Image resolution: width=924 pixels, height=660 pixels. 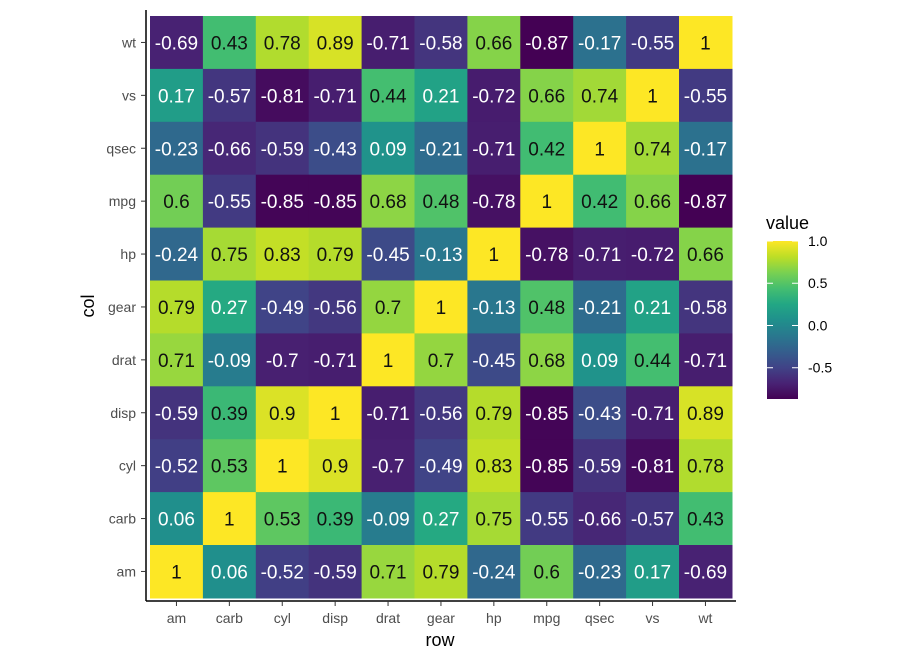 What do you see at coordinates (176, 618) in the screenshot?
I see `x-tick-label: am` at bounding box center [176, 618].